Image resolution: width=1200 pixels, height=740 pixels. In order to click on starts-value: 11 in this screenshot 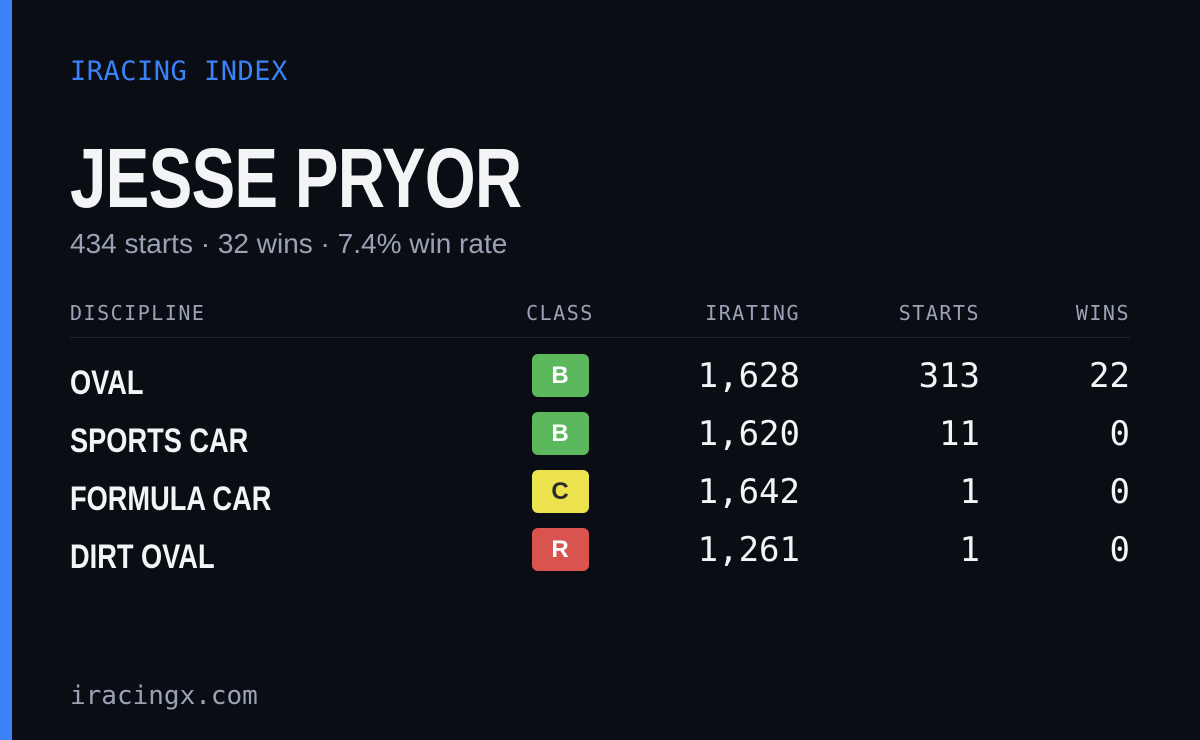, I will do `click(959, 434)`.